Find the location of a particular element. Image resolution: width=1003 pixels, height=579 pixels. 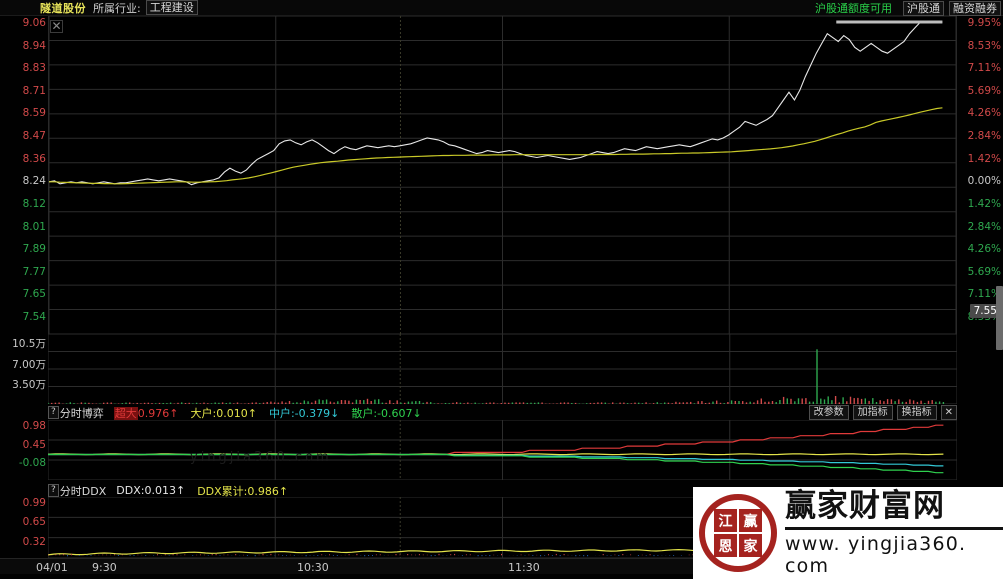

dde-item-medium: 中户:-0.379↓ is located at coordinates (304, 413).